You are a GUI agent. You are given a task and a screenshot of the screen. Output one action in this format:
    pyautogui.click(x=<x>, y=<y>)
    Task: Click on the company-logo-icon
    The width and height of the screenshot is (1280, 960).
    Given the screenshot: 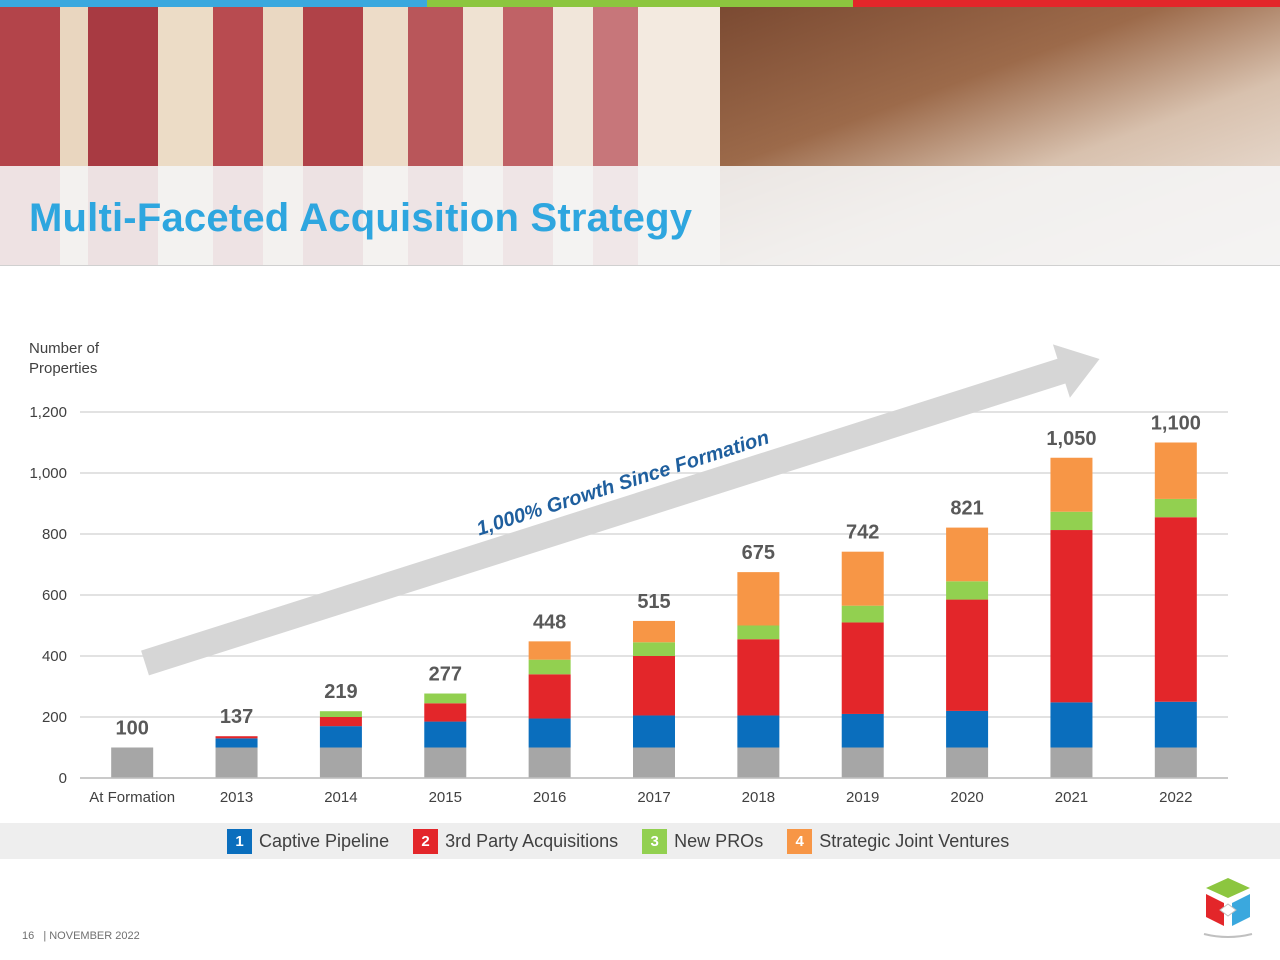 What is the action you would take?
    pyautogui.click(x=1228, y=908)
    